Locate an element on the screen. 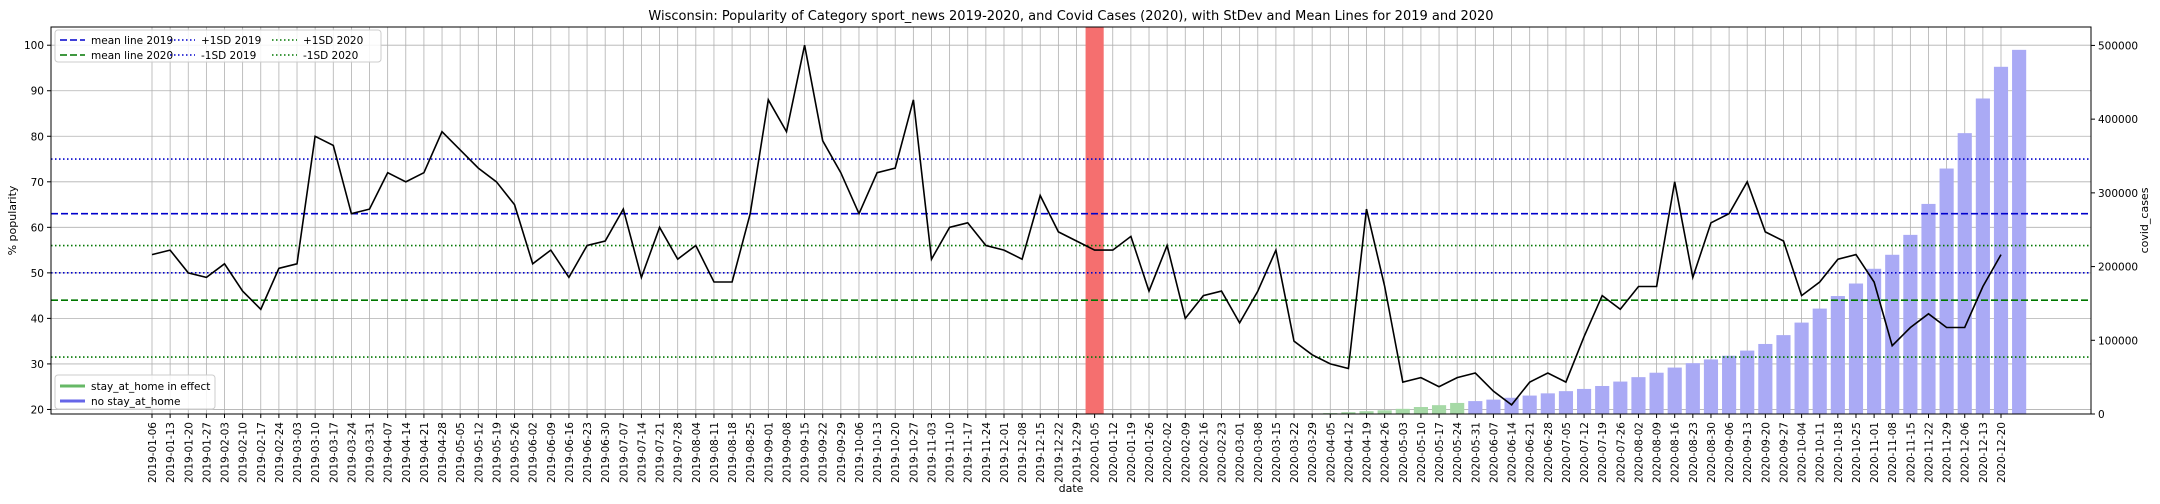  legend-label: stay_at_home in effect is located at coordinates (150, 387).